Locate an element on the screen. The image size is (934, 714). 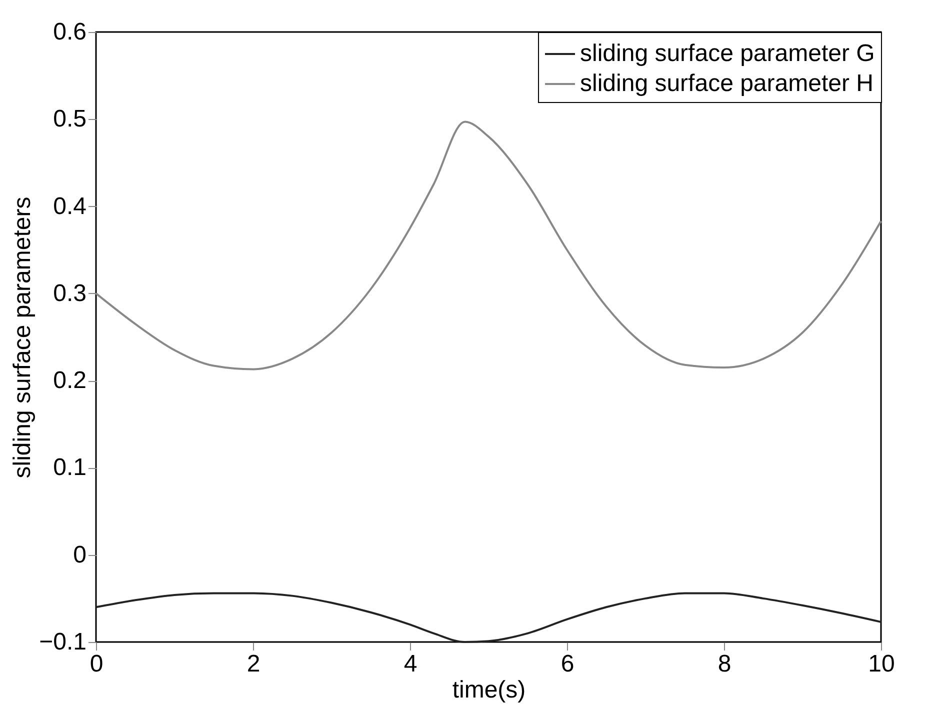
line-series is located at coordinates (488, 617).